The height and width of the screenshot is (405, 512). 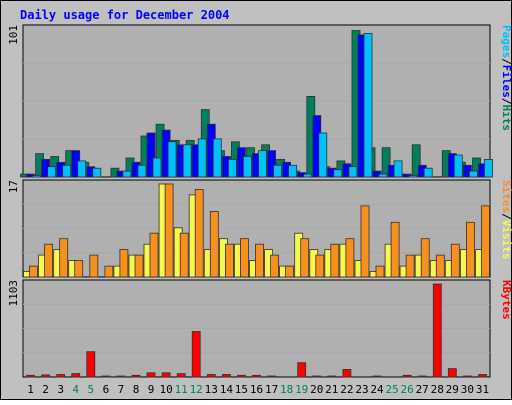 I want to click on day-label-16: 16, so click(x=256, y=389).